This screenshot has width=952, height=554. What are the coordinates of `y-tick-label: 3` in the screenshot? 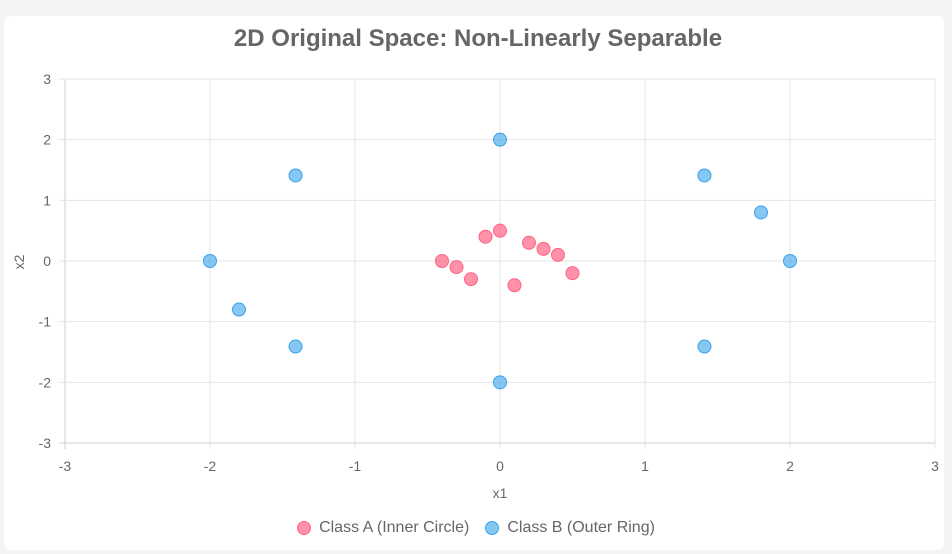 It's located at (47, 79).